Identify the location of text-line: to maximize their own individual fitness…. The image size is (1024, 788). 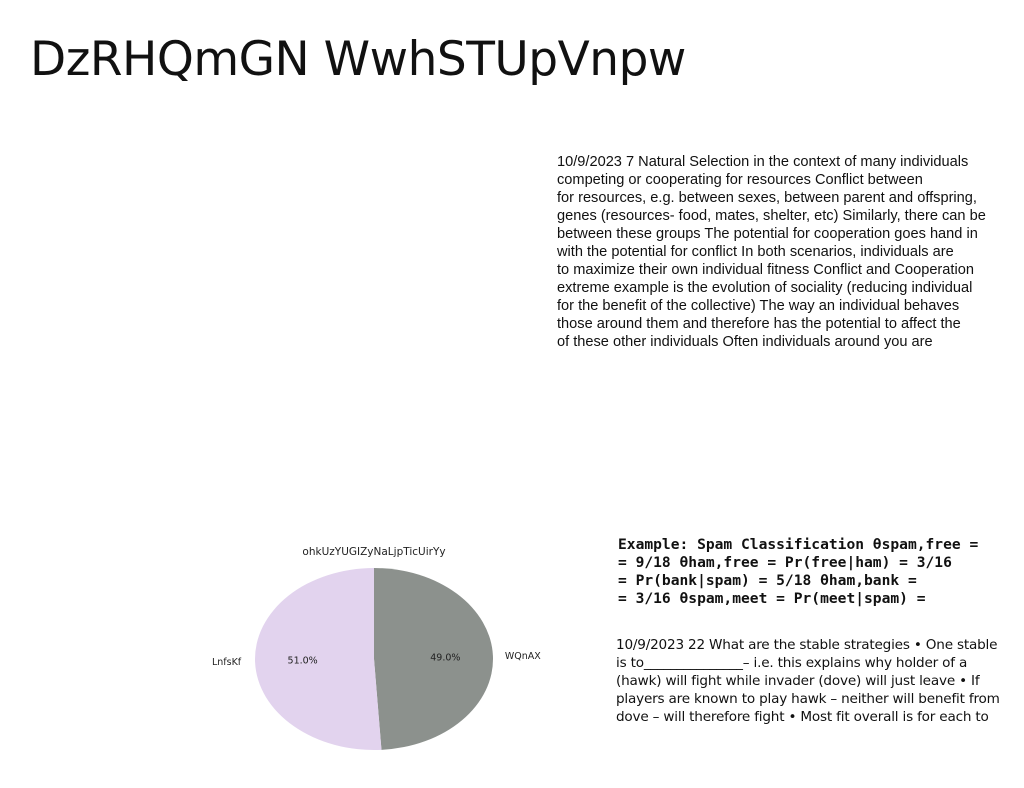
(765, 270).